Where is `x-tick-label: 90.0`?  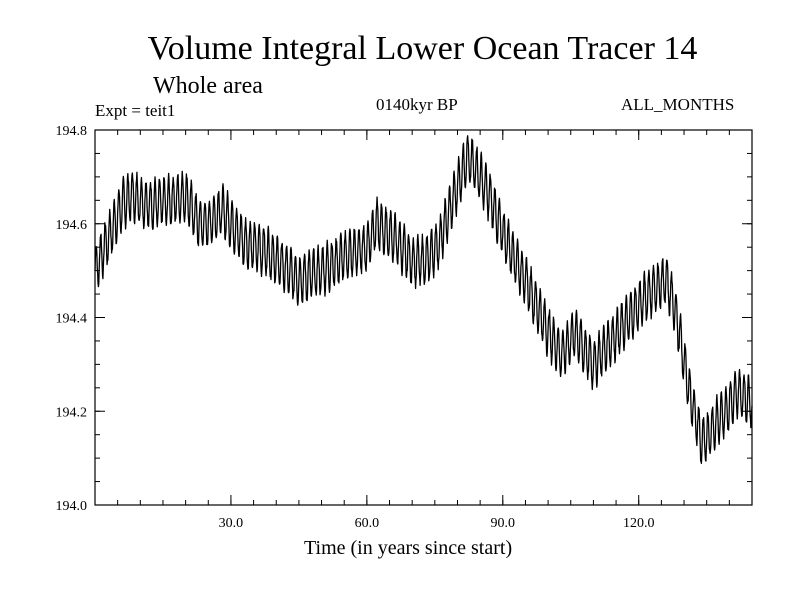 x-tick-label: 90.0 is located at coordinates (503, 523).